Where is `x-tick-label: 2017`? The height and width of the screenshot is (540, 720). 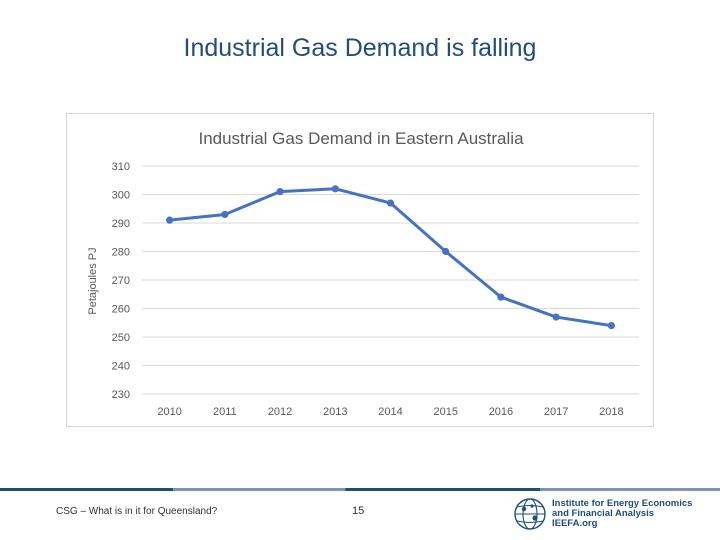 x-tick-label: 2017 is located at coordinates (556, 412).